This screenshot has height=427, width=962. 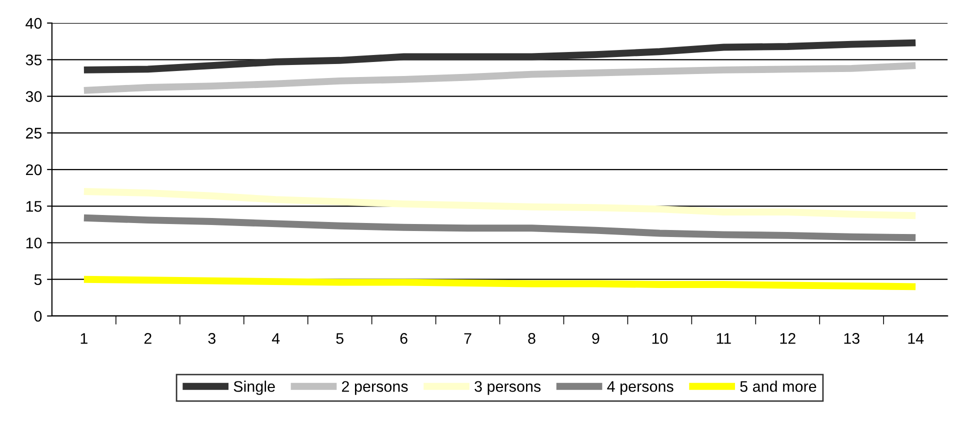 I want to click on y-tick-label: 15, so click(x=34, y=206).